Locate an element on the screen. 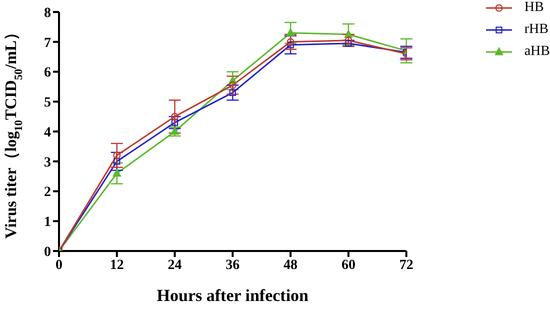 This screenshot has height=321, width=550. x-tick-label: 12 is located at coordinates (117, 265).